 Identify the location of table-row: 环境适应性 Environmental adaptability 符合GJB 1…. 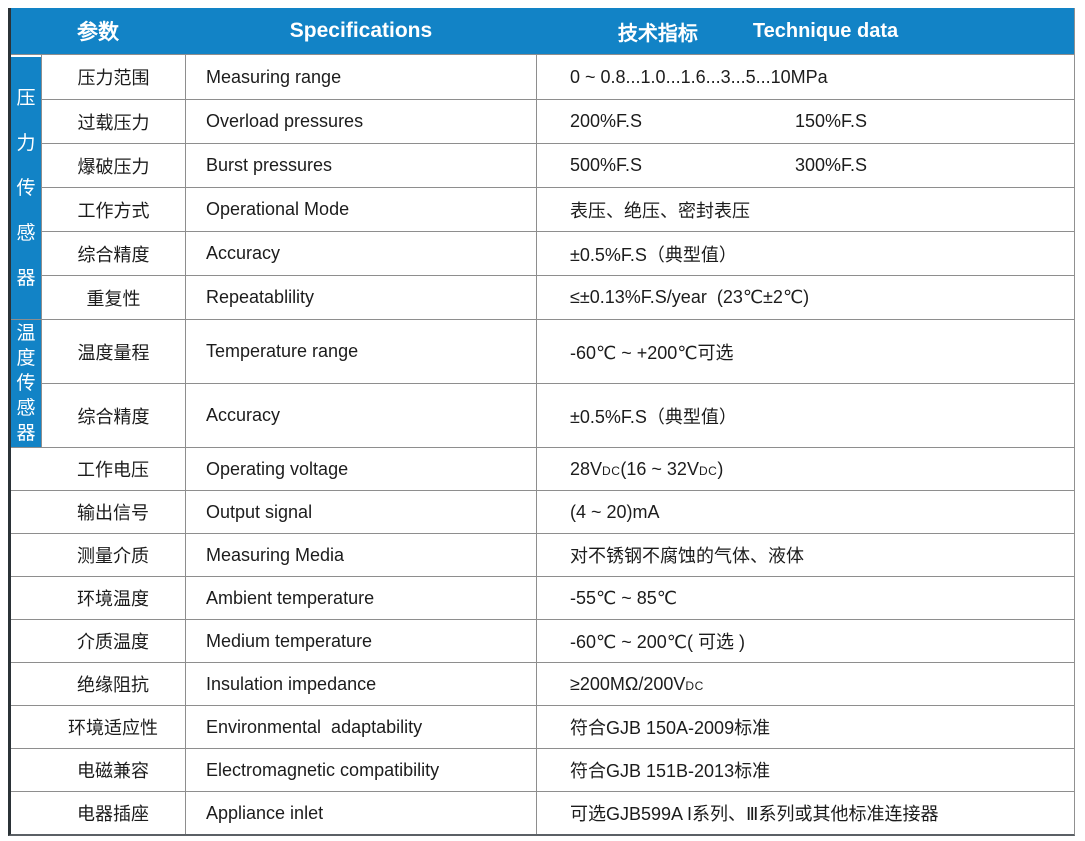
(542, 726).